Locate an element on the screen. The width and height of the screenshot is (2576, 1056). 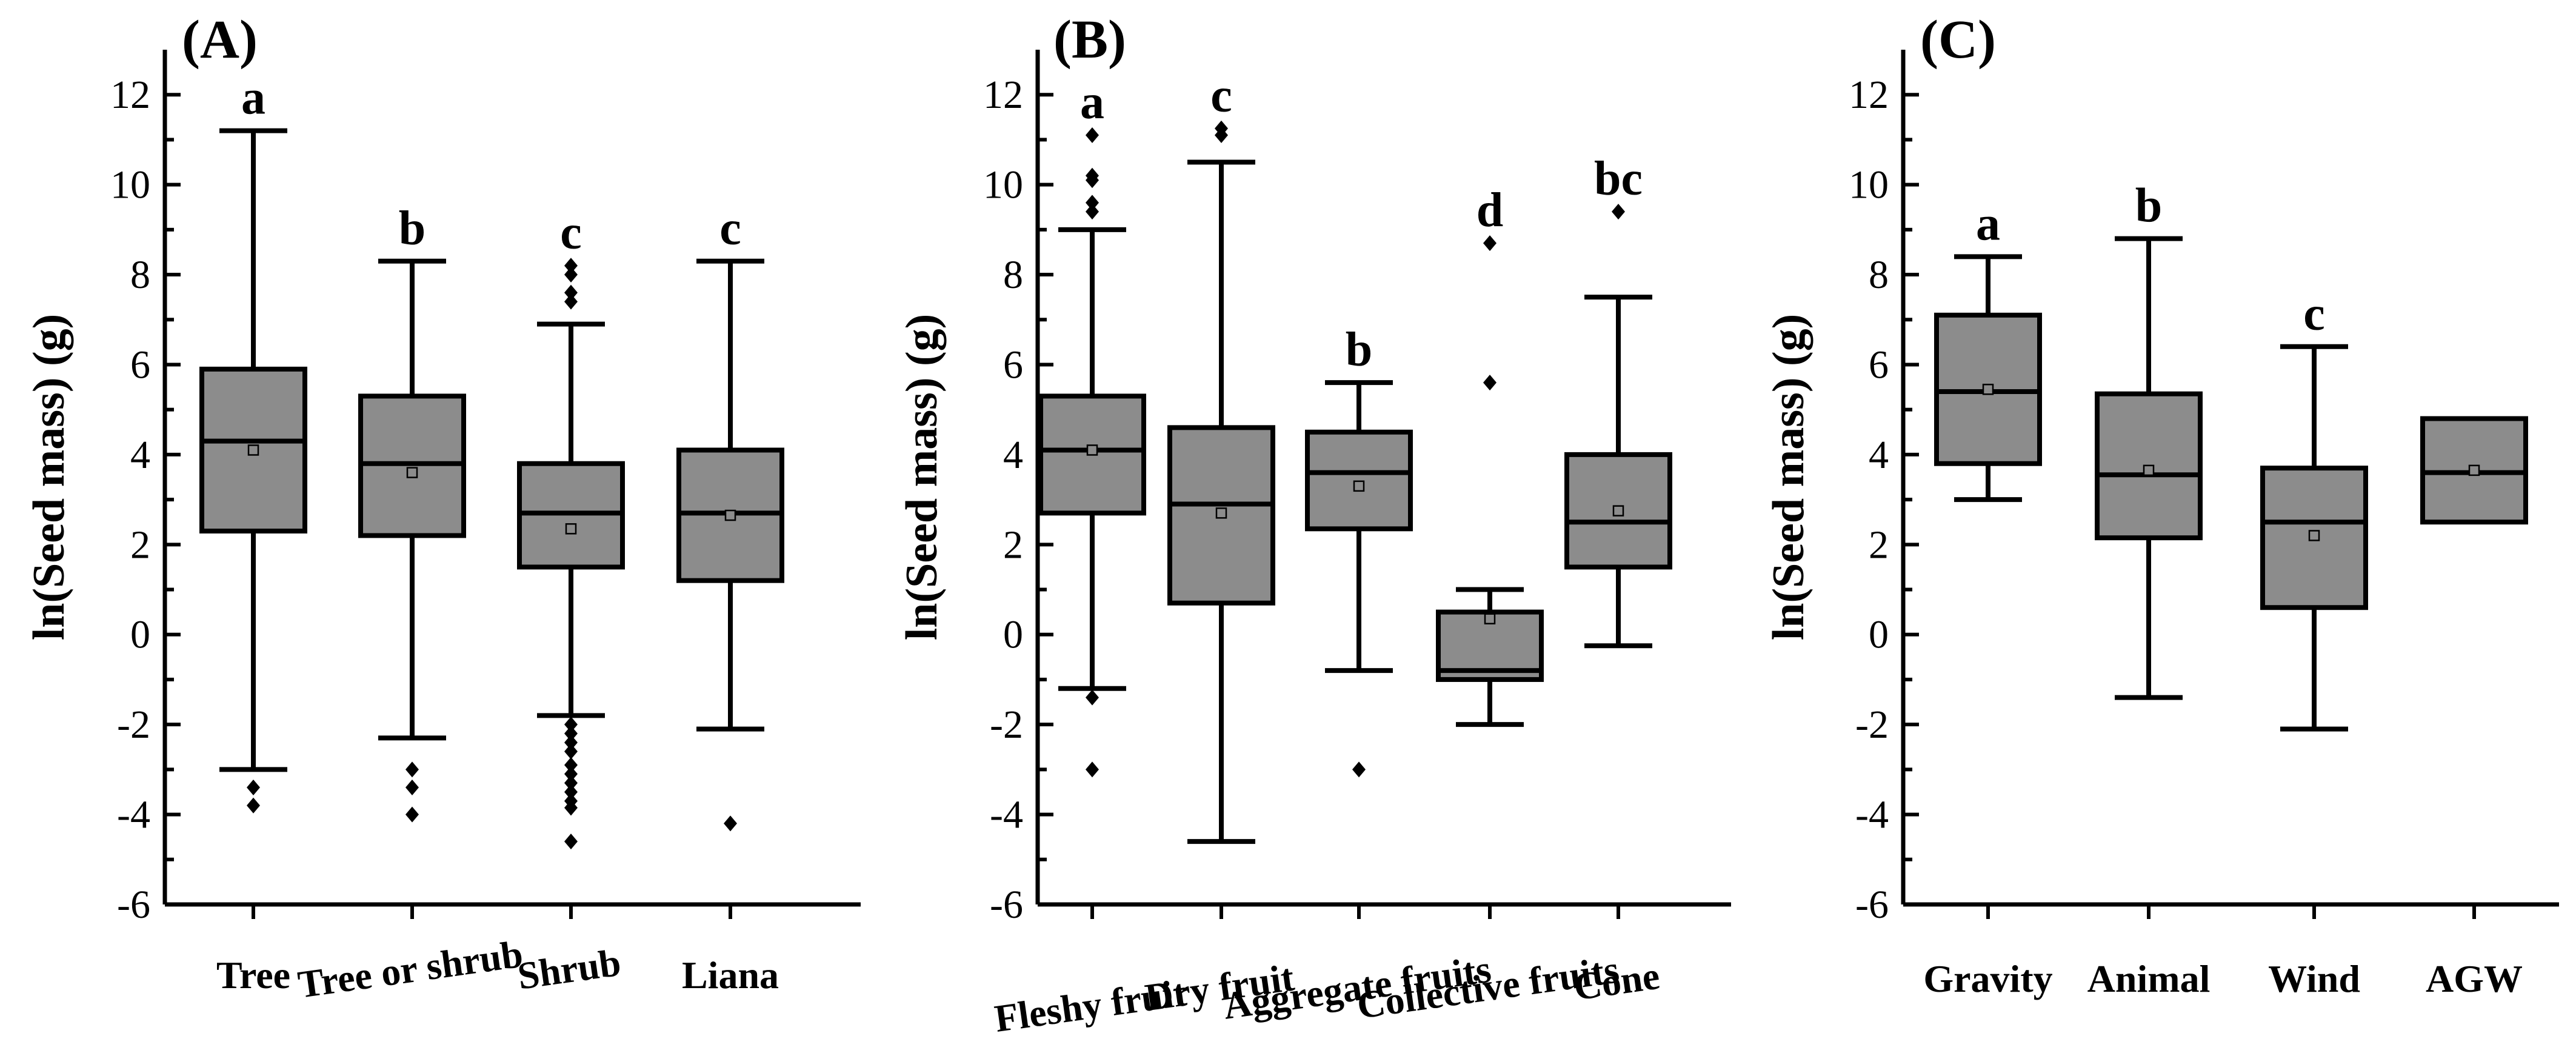
panel-a-box-2: c Shrub is located at coordinates (570, 602).